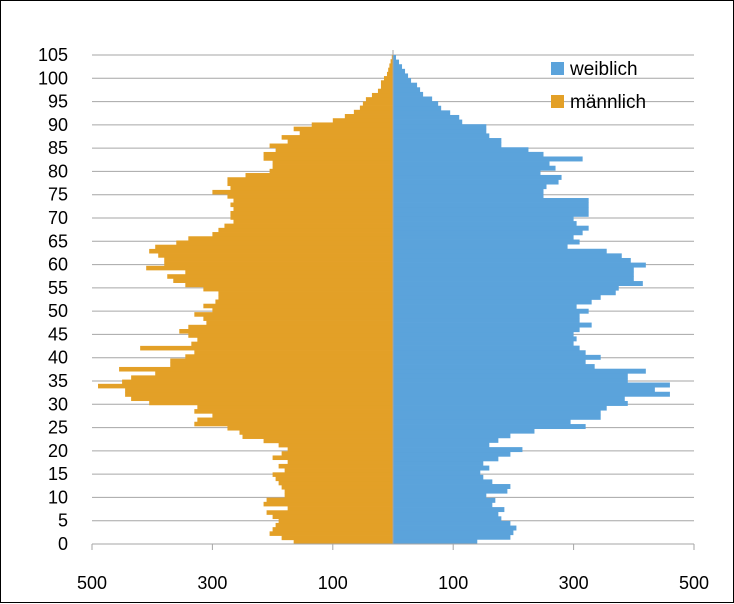 Image resolution: width=734 pixels, height=604 pixels. What do you see at coordinates (58, 218) in the screenshot?
I see `y-tick-label: 70` at bounding box center [58, 218].